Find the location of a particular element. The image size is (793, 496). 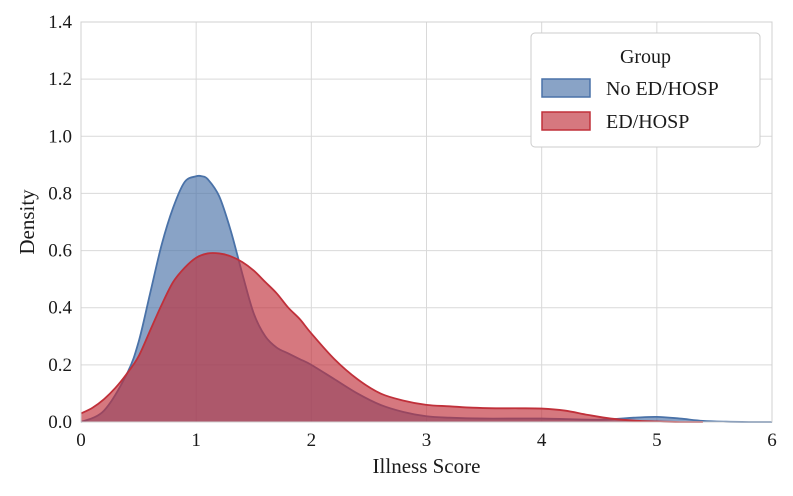

legend-entries: No ED/HOSP ED/HOSP is located at coordinates (630, 105).